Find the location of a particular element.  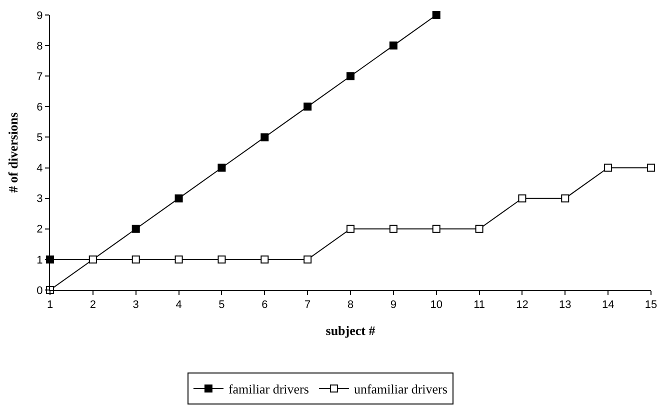

y-tick-label: 5 is located at coordinates (39, 138).